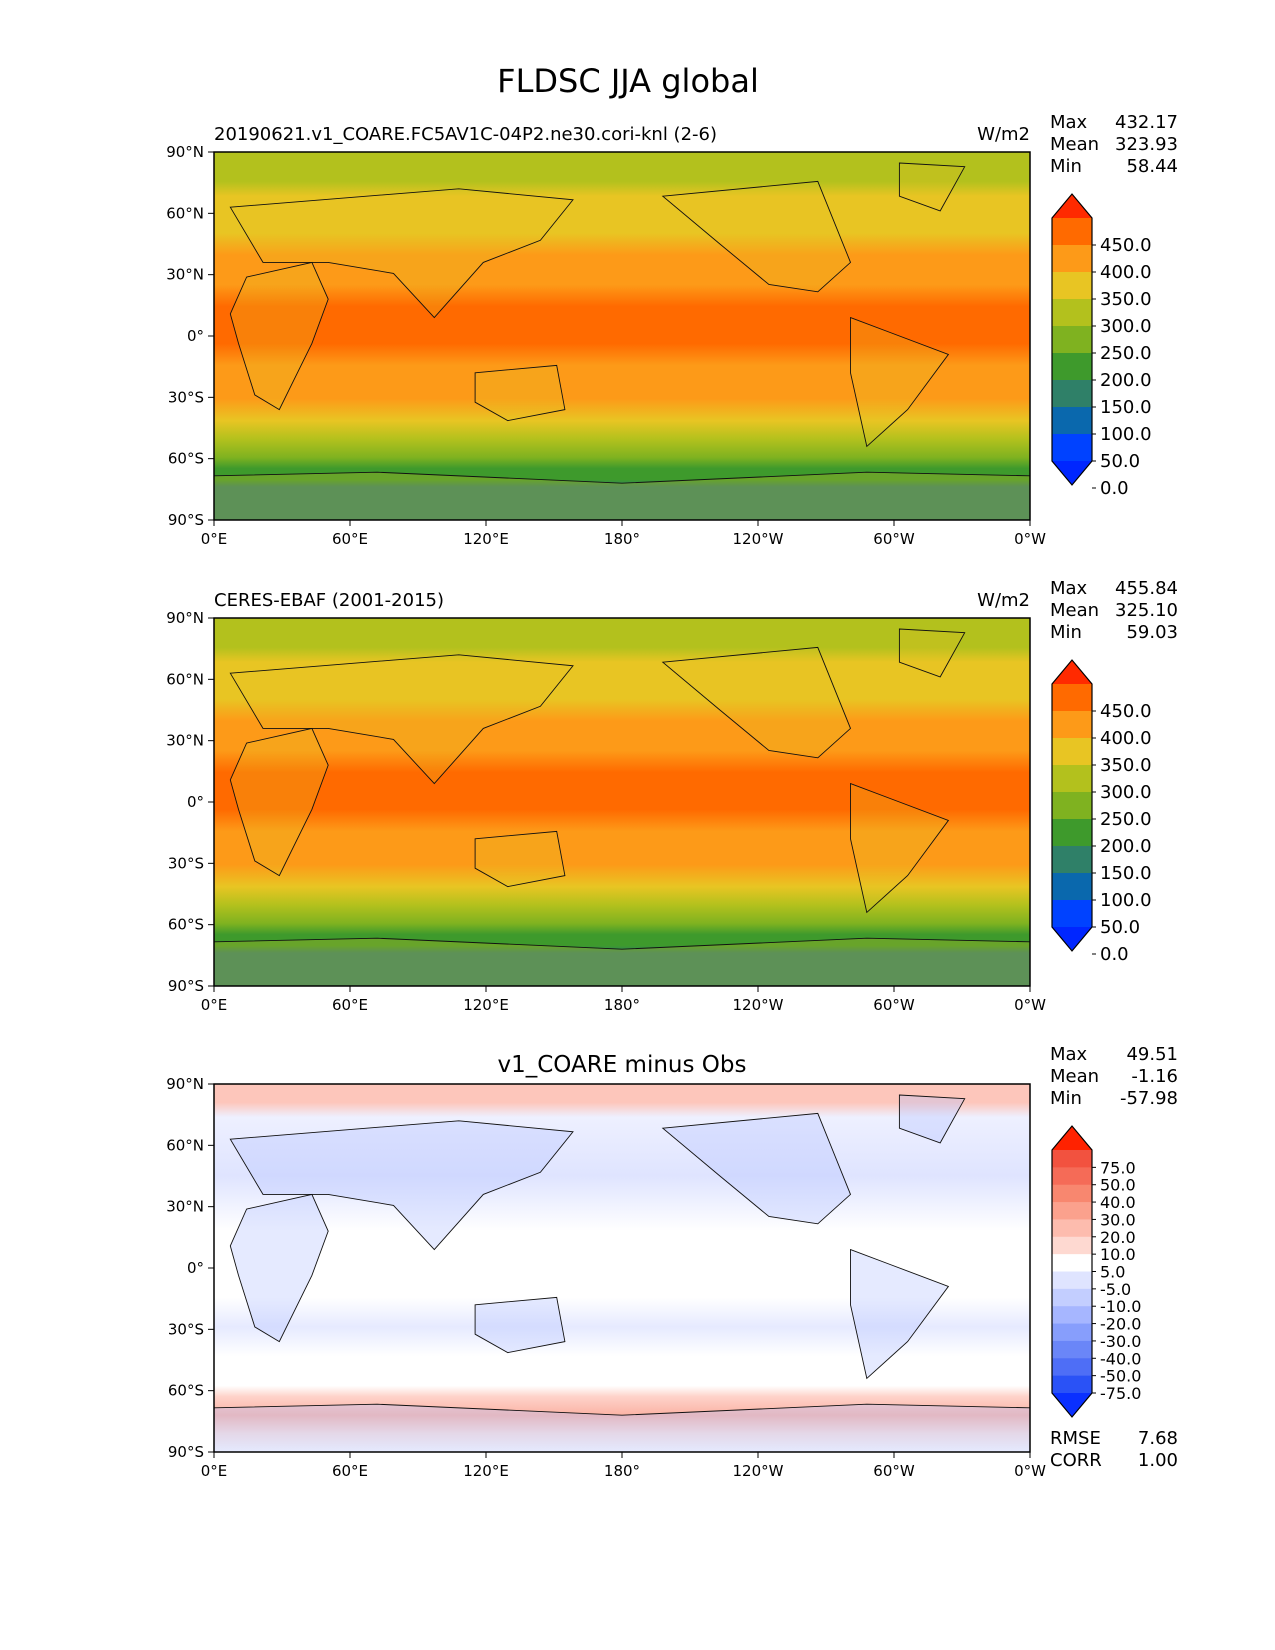  I want to click on y-tick-label: 90°N, so click(185, 152).